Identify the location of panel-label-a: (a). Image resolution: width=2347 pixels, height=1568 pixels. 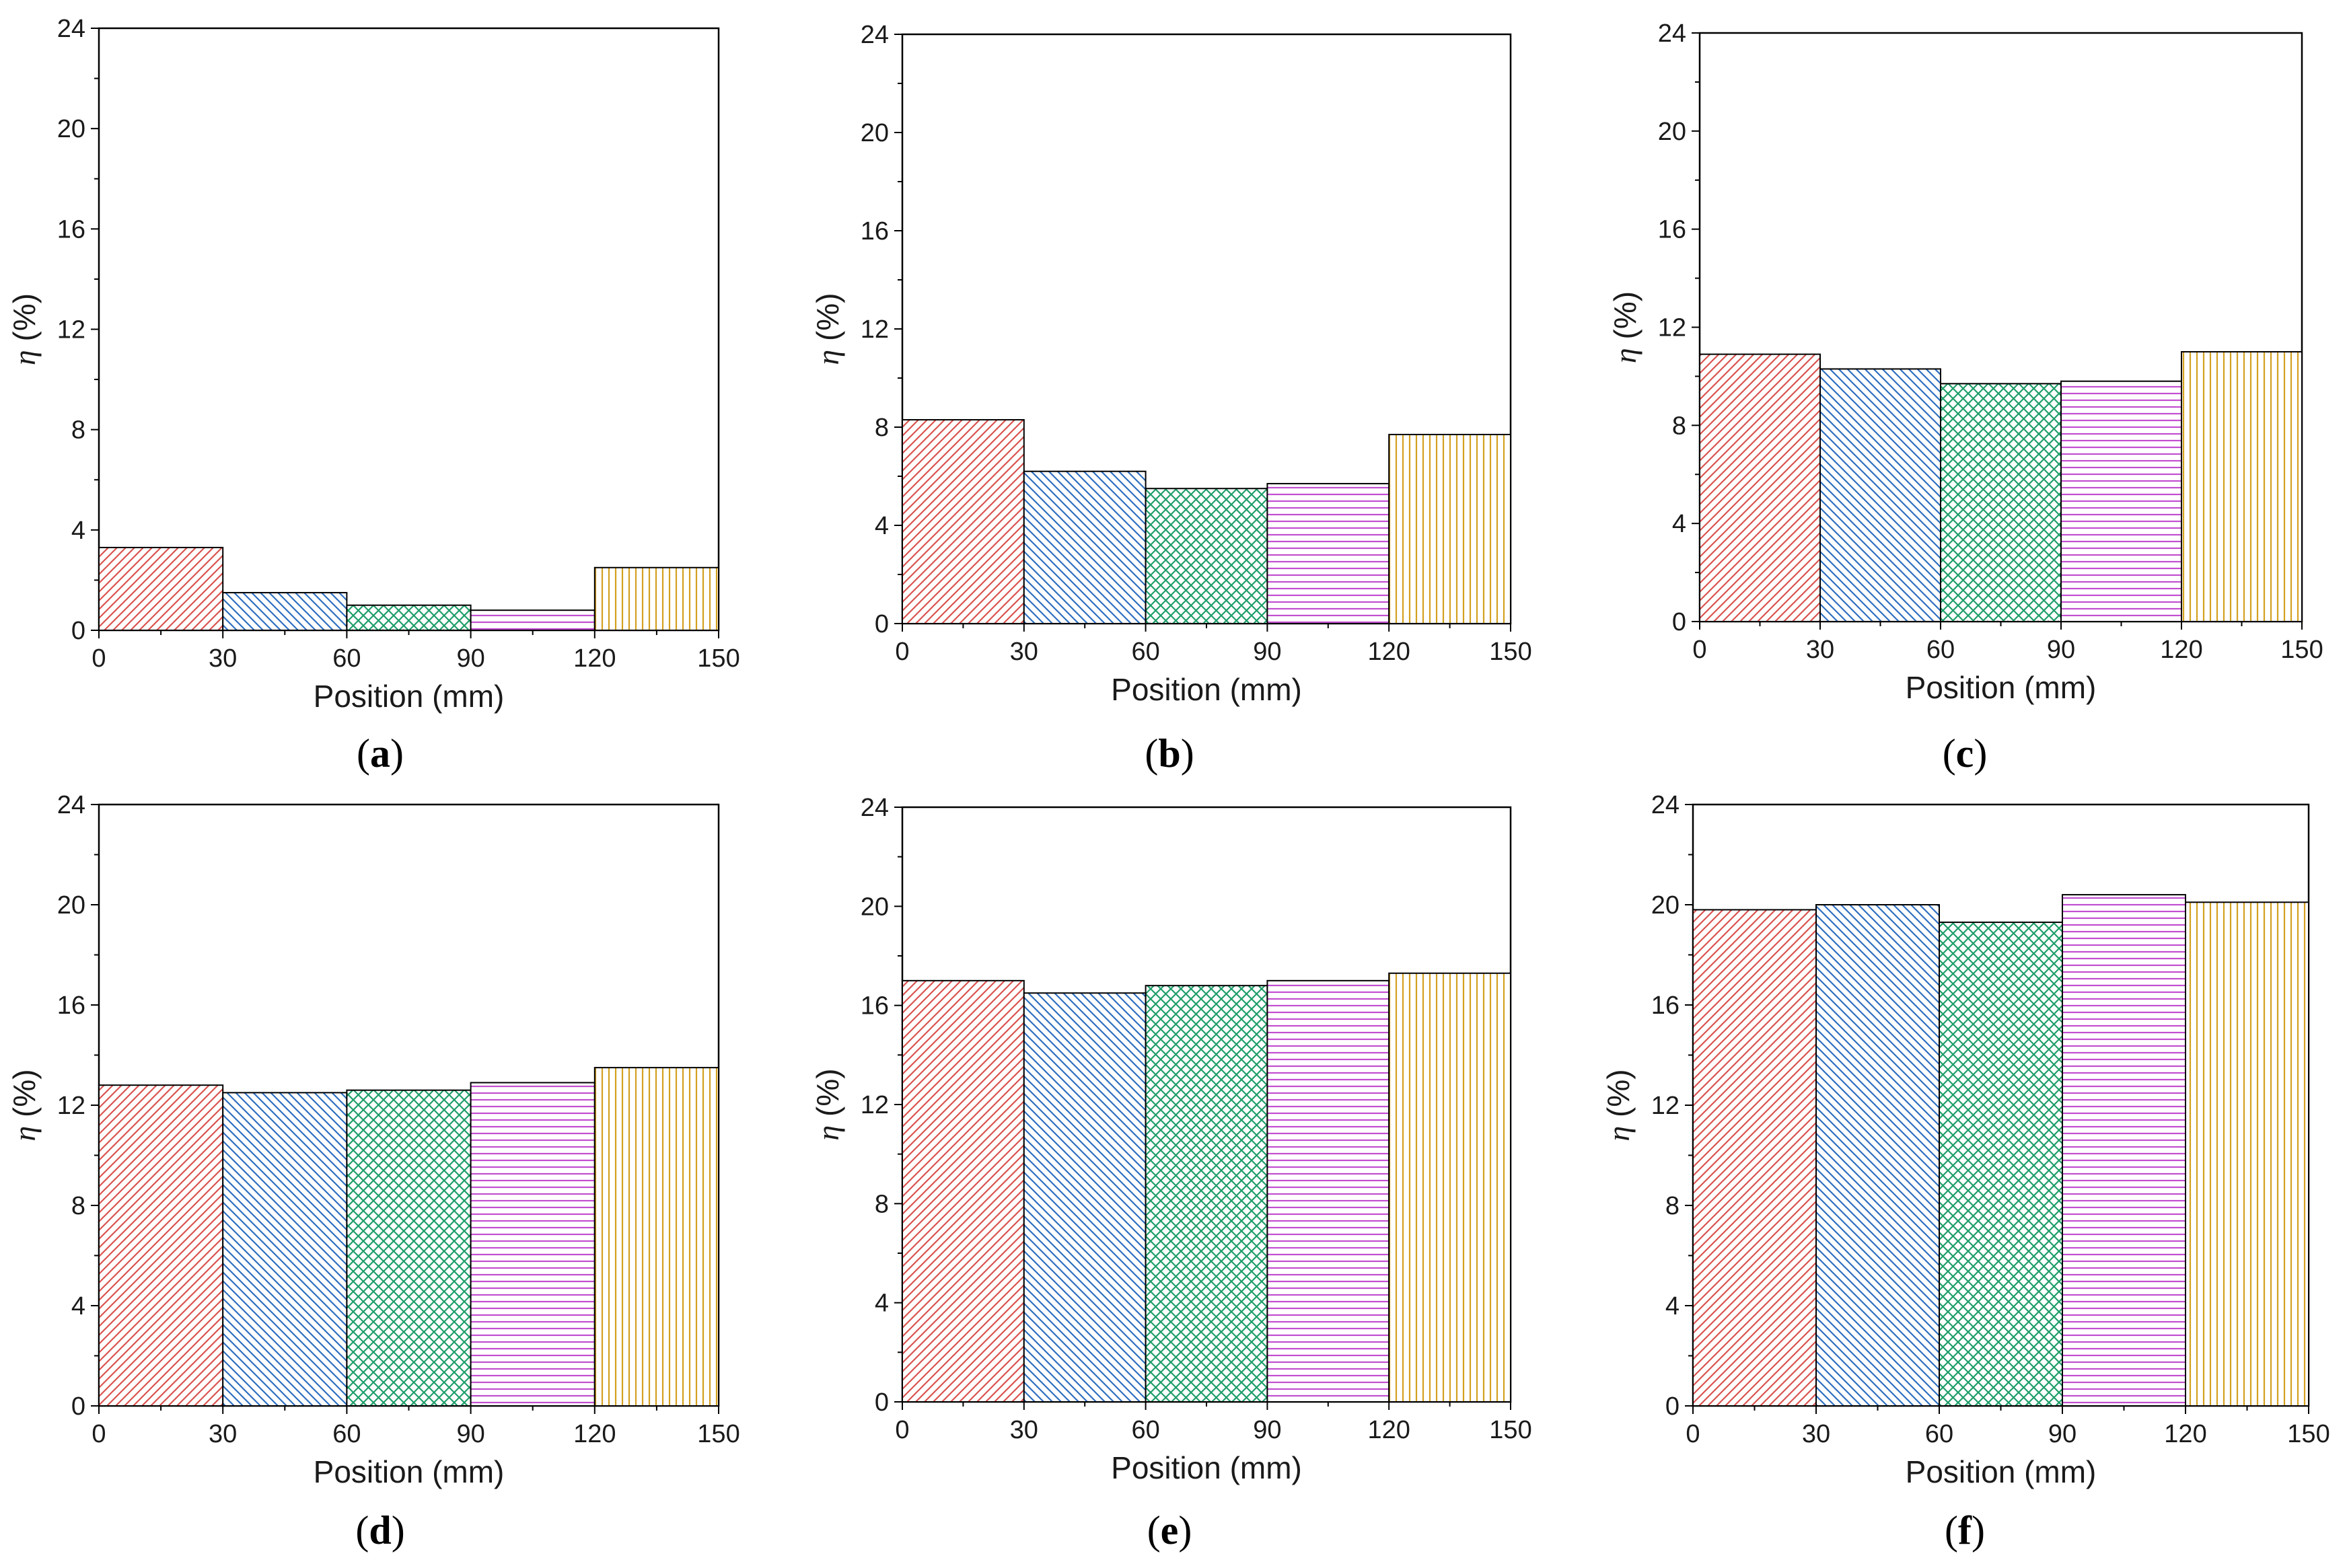
(381, 753).